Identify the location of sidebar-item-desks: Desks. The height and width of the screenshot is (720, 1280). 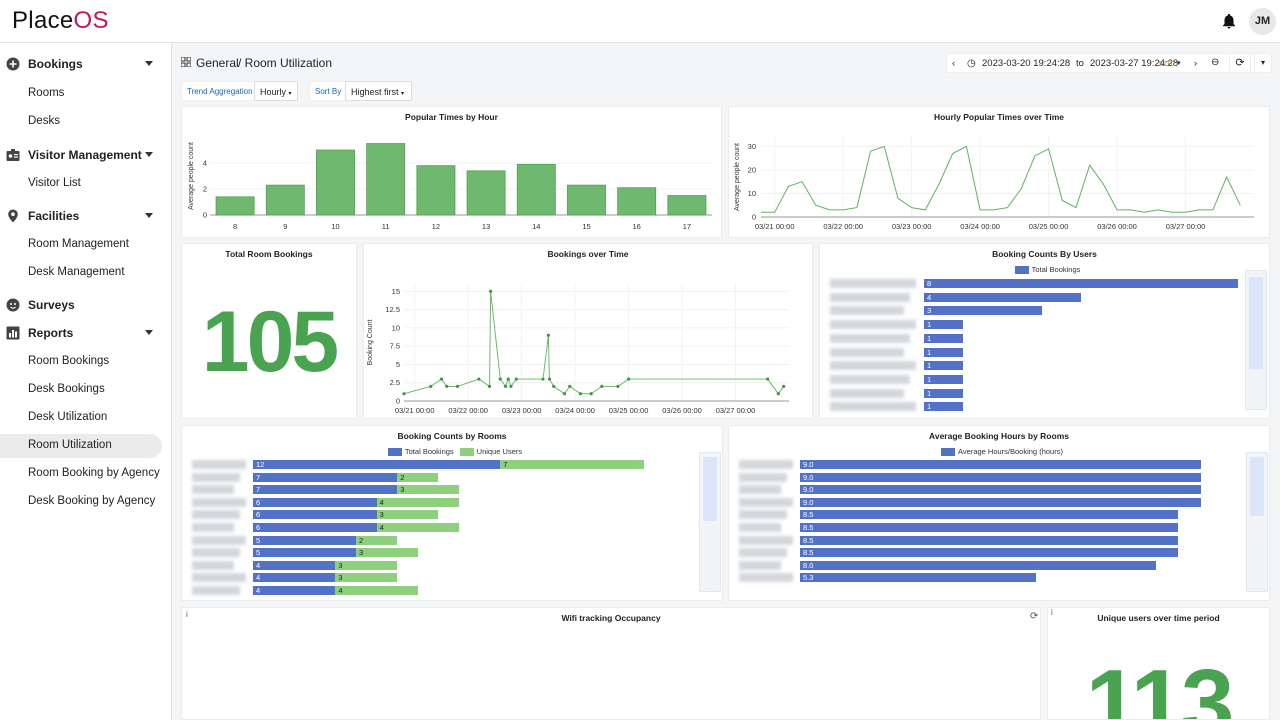
(81, 122).